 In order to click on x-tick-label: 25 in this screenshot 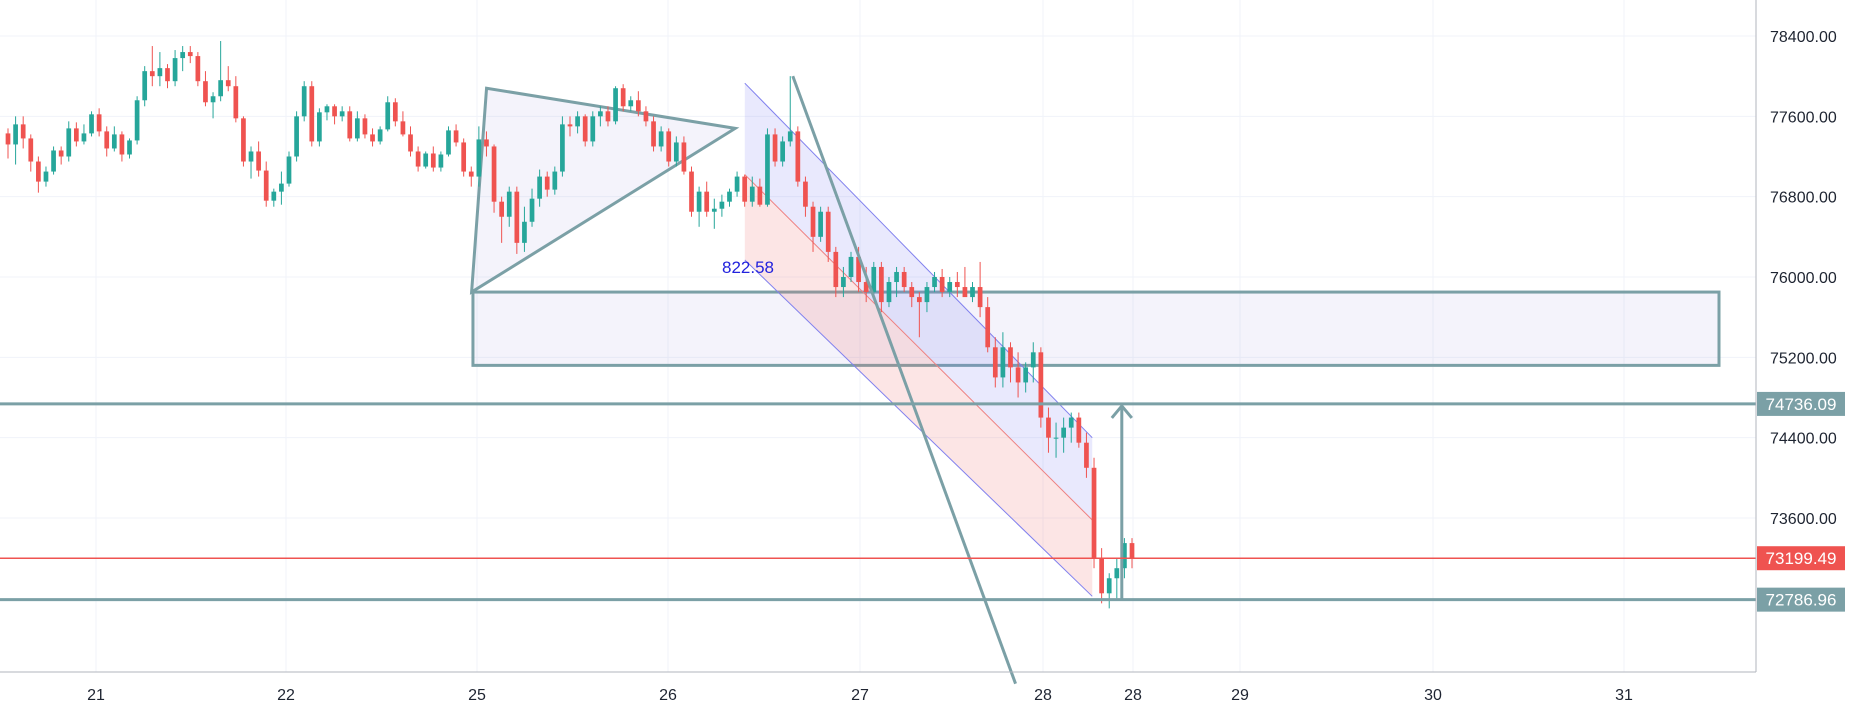, I will do `click(477, 695)`.